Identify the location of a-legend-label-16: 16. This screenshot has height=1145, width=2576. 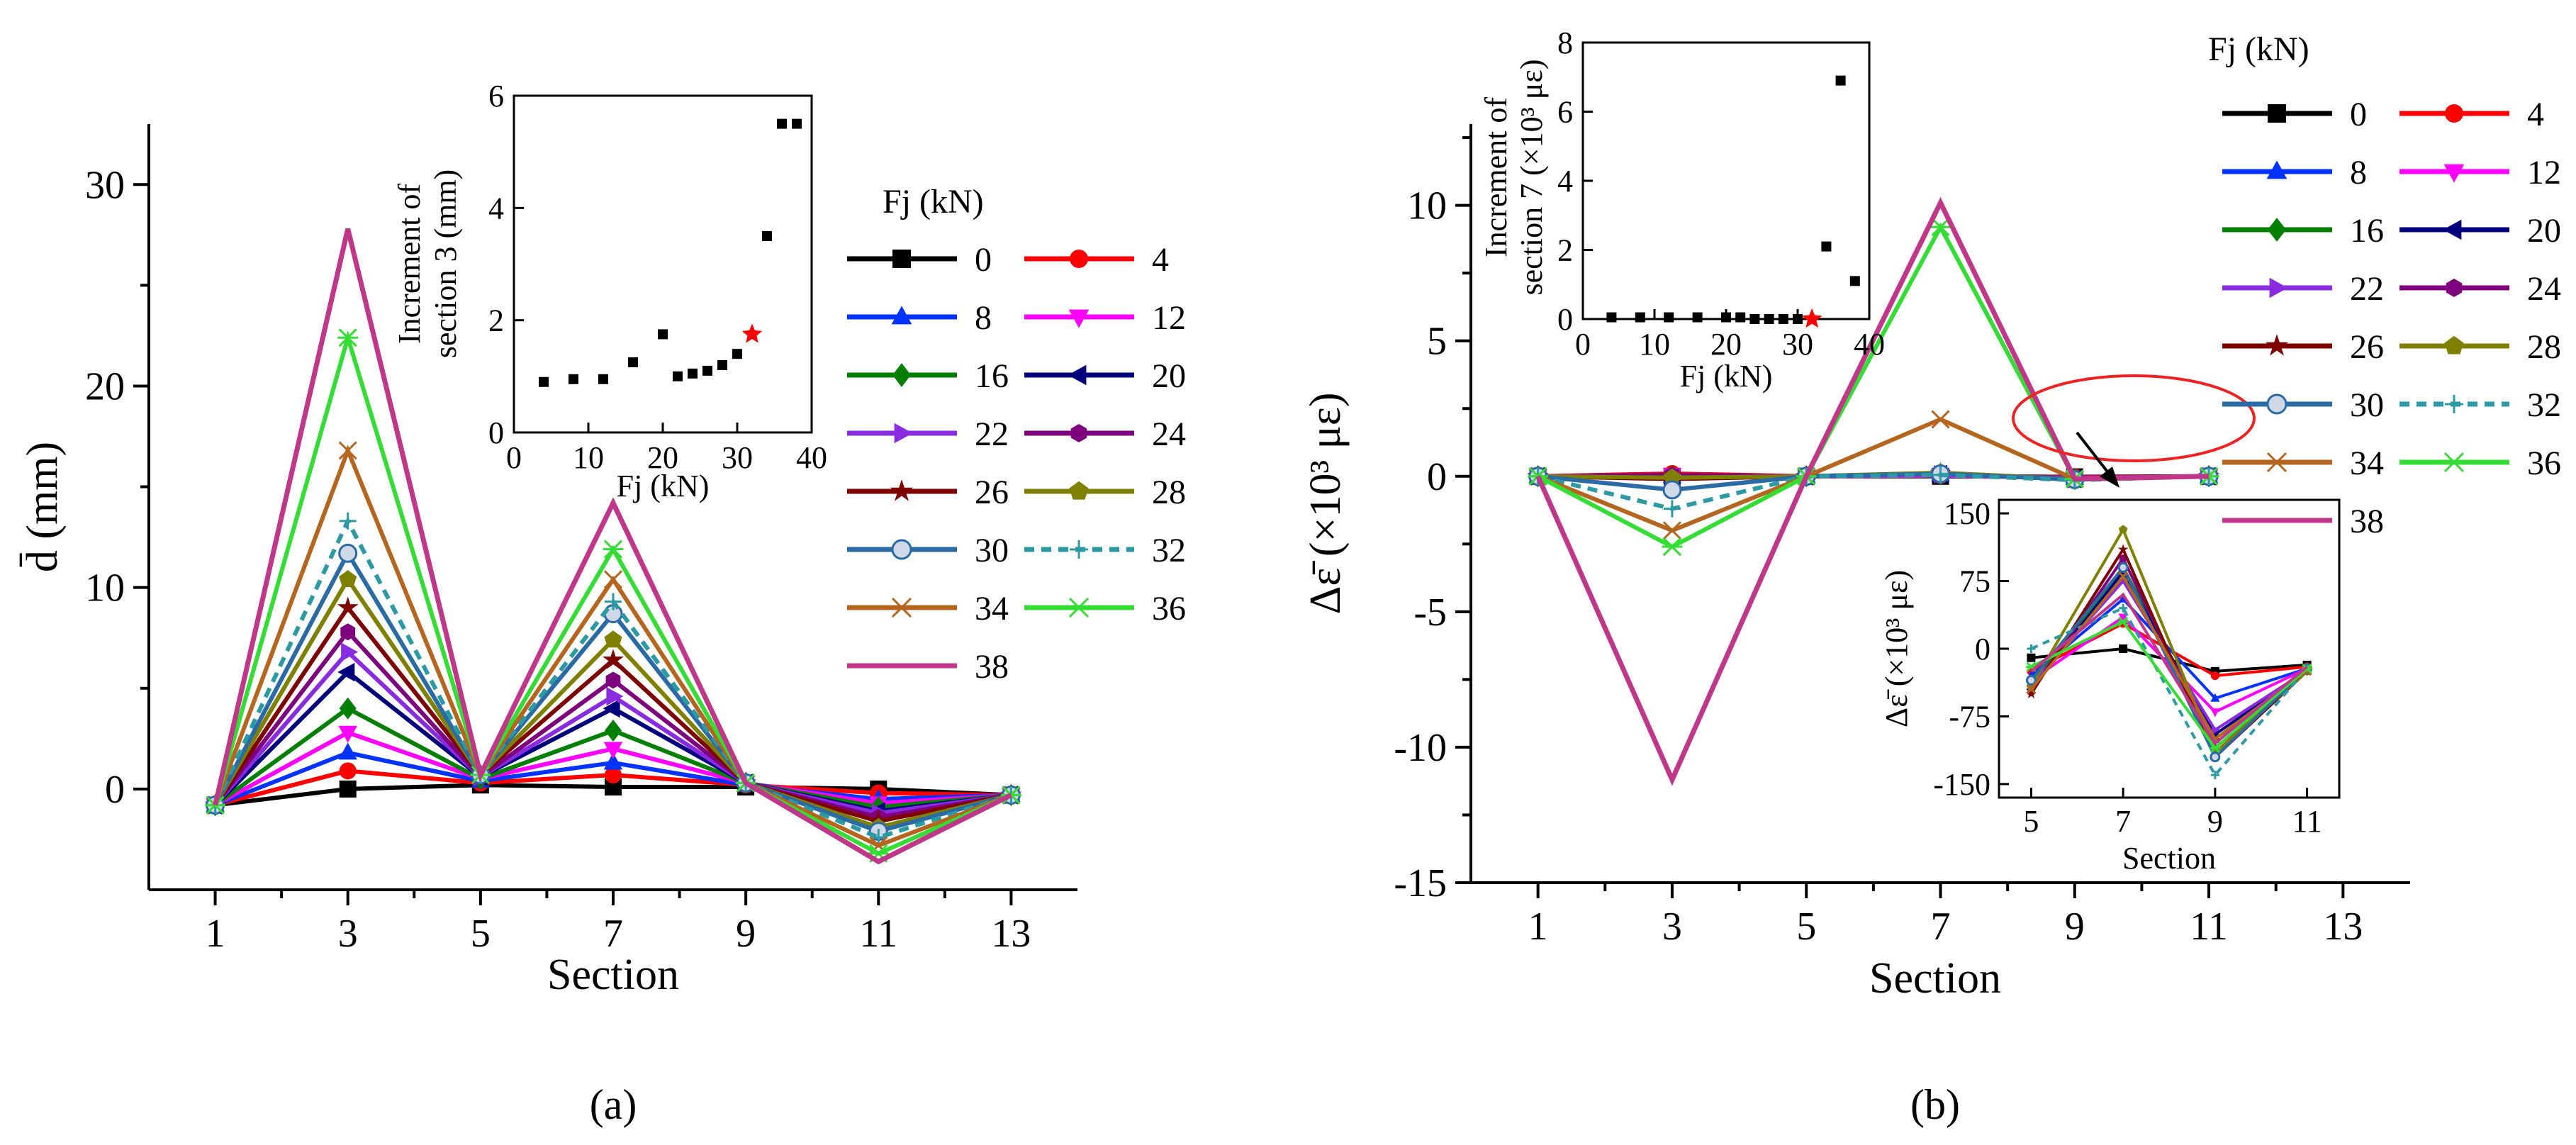
(992, 376).